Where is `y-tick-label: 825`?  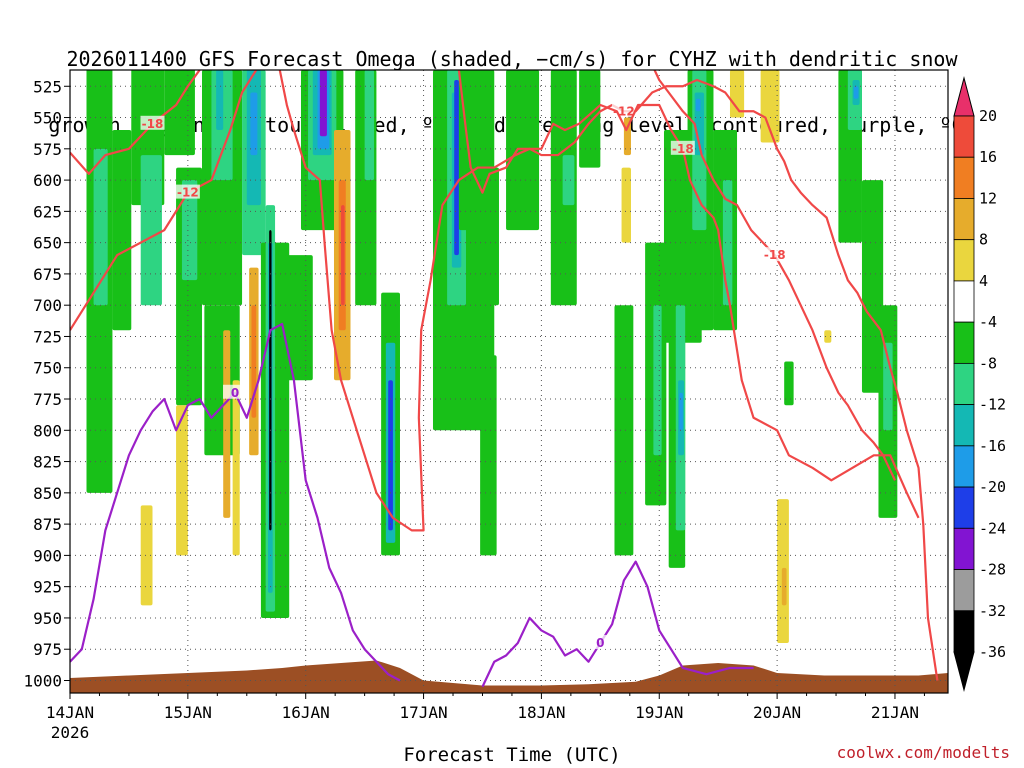
y-tick-label: 825 is located at coordinates (47, 462).